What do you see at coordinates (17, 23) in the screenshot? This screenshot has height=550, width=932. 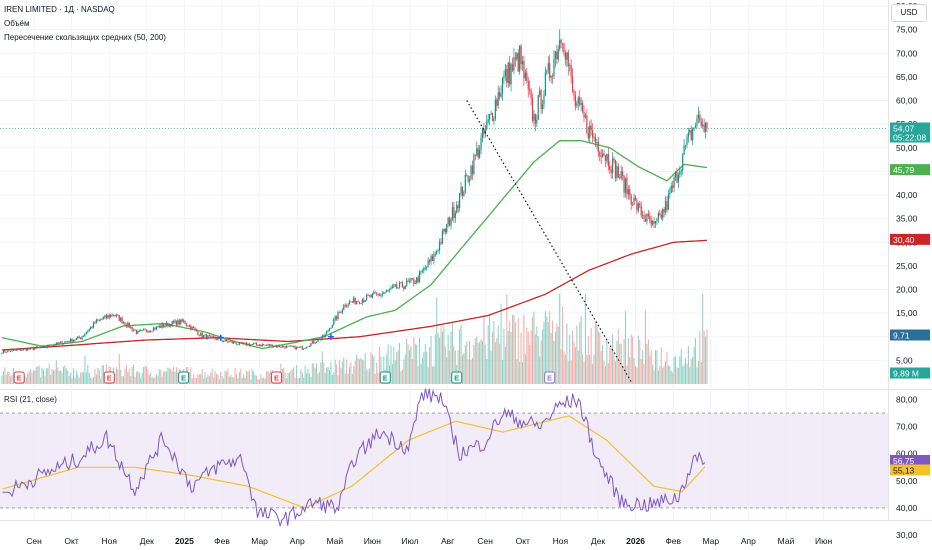 I see `volume-legend: Объём` at bounding box center [17, 23].